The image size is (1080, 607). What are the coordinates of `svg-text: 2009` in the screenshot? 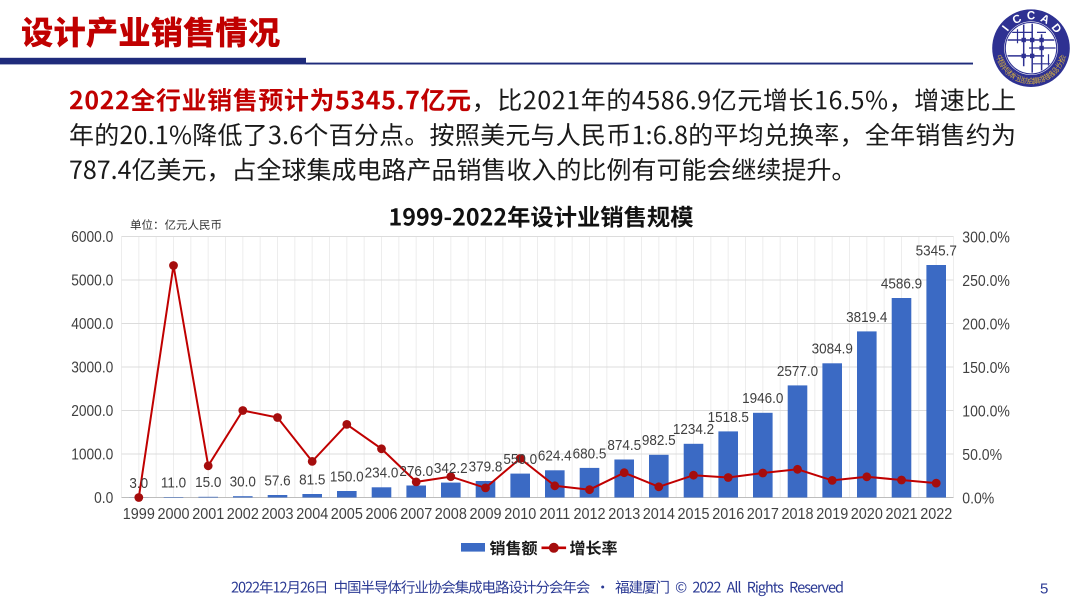 It's located at (485, 515).